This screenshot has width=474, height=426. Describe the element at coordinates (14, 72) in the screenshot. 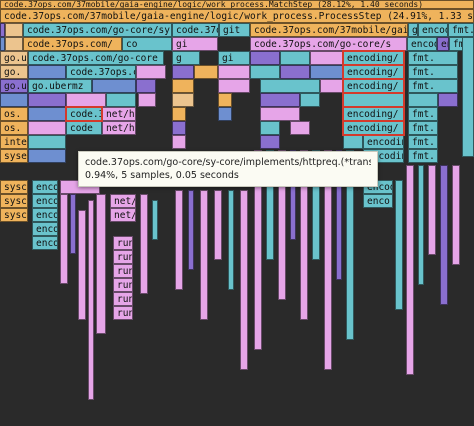

I see `flame-frame: go.` at that location.